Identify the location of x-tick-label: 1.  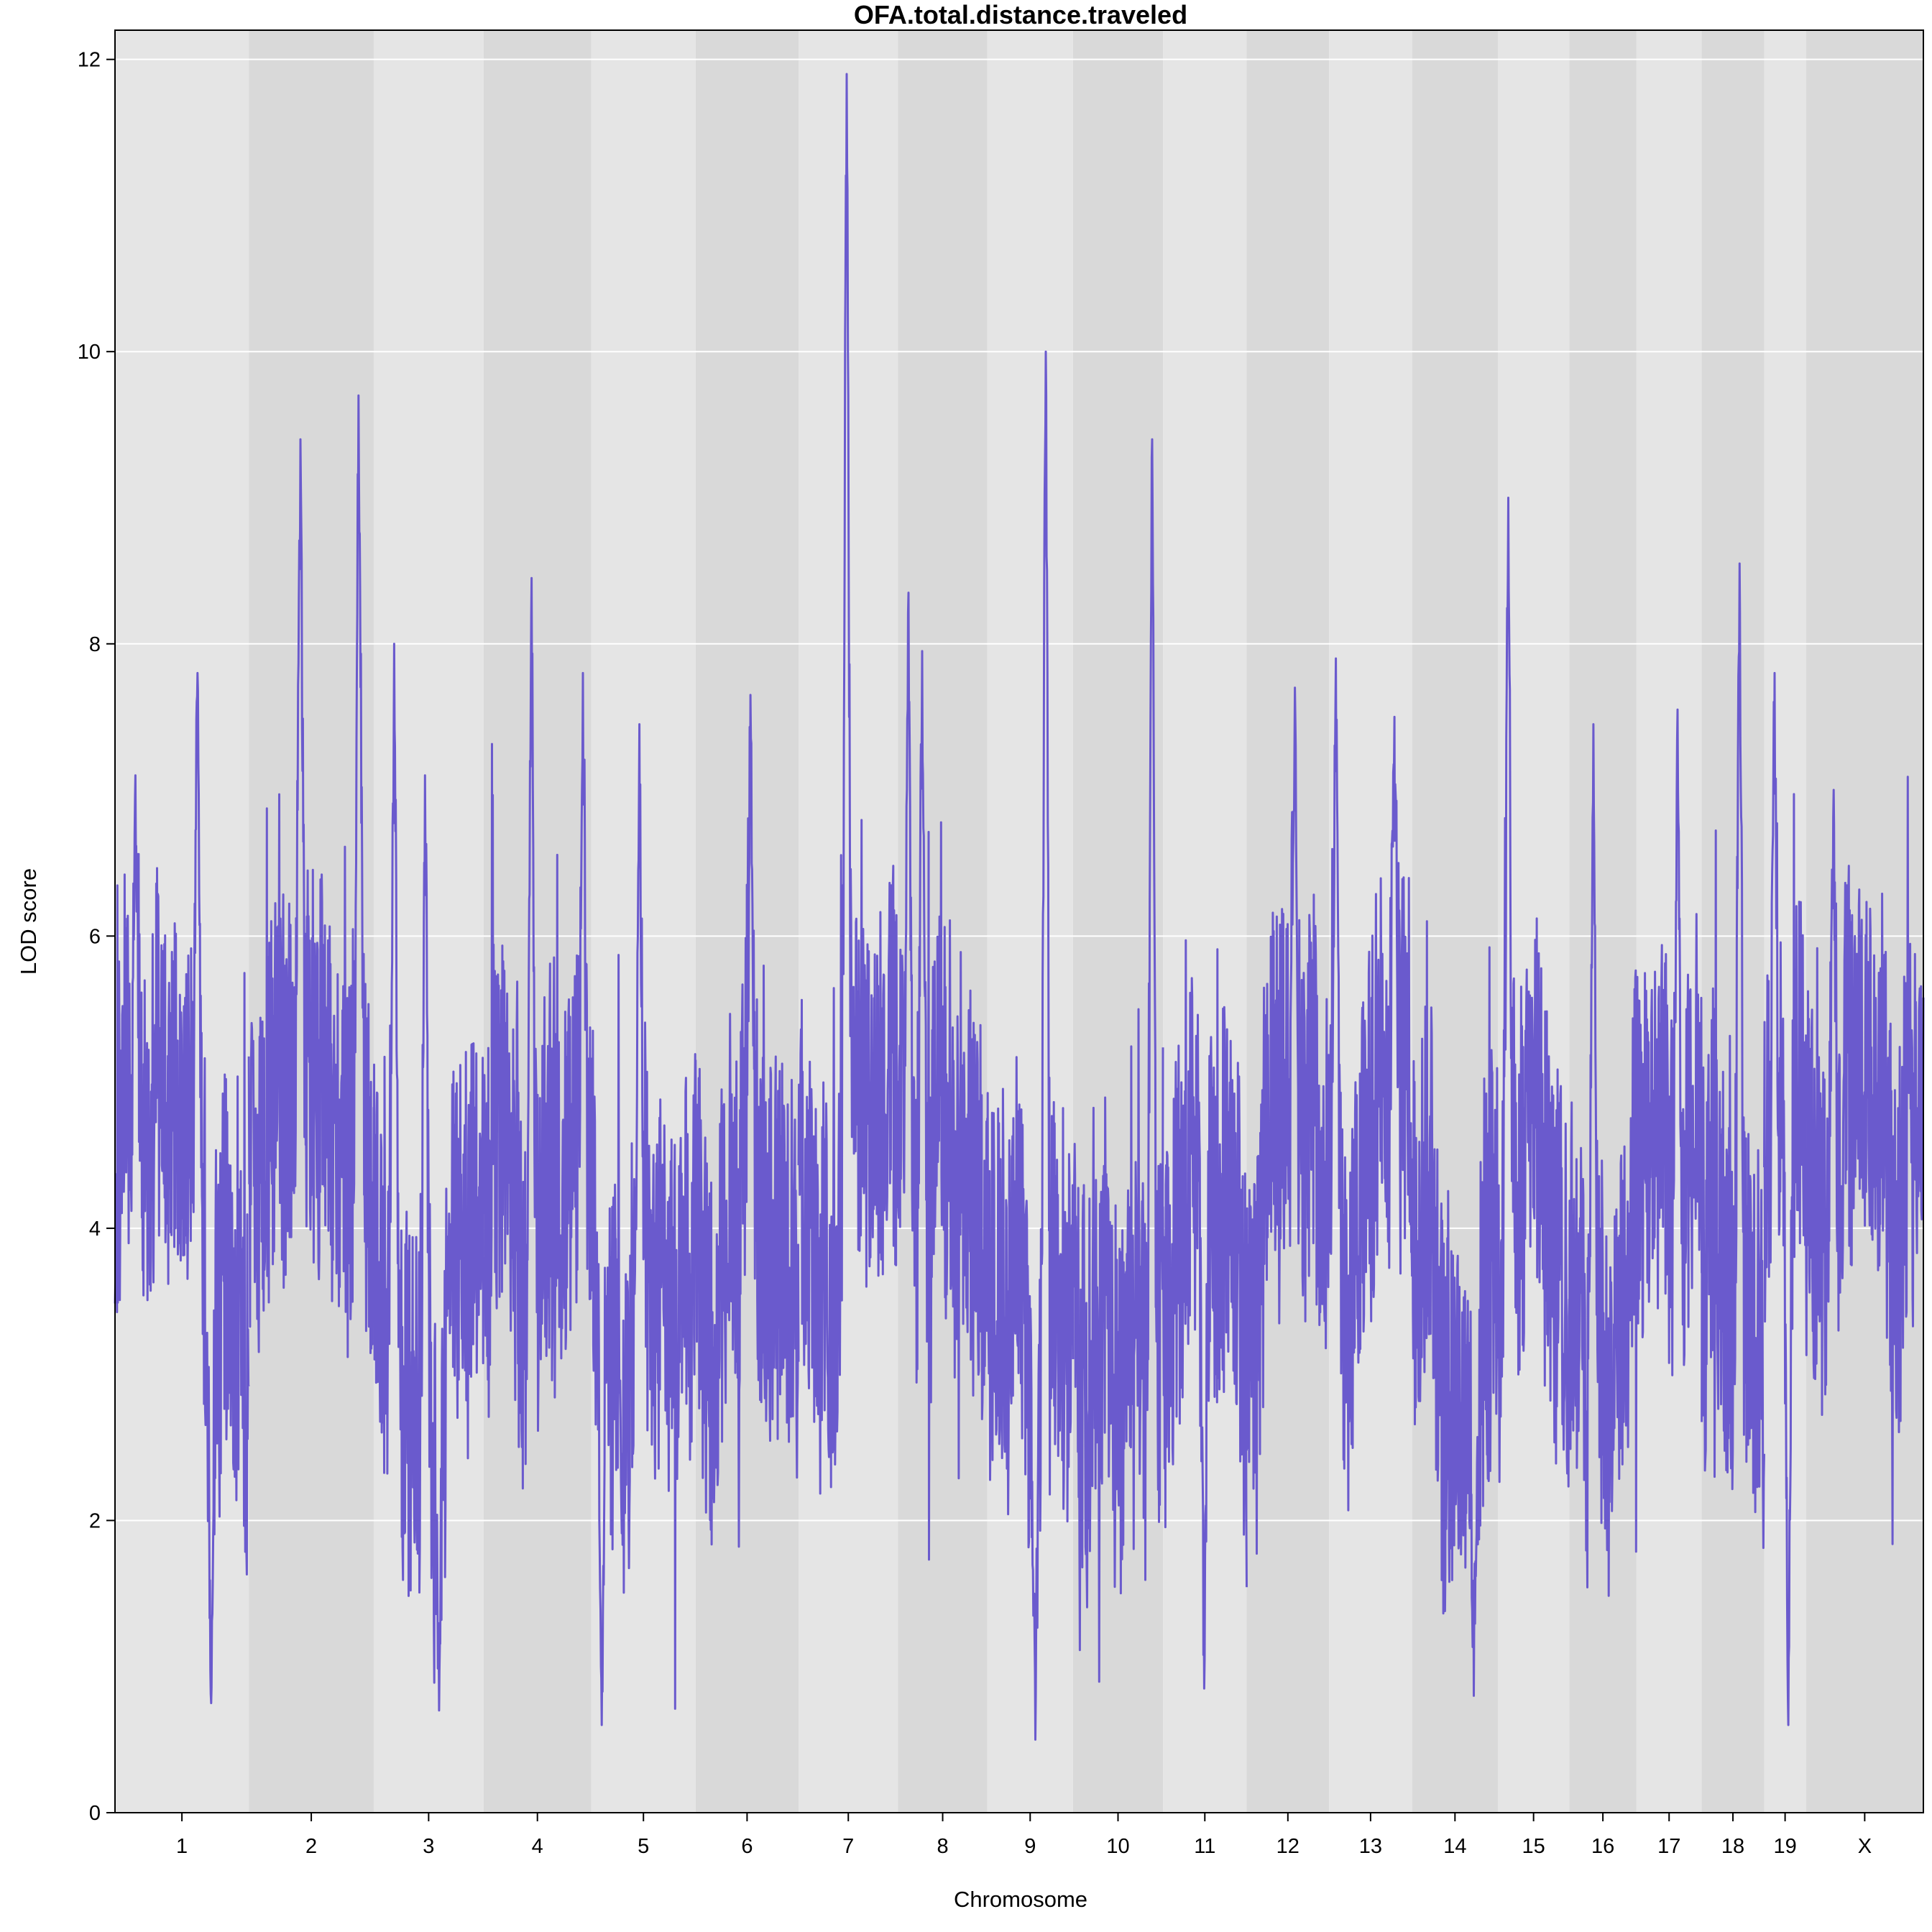
(182, 1846).